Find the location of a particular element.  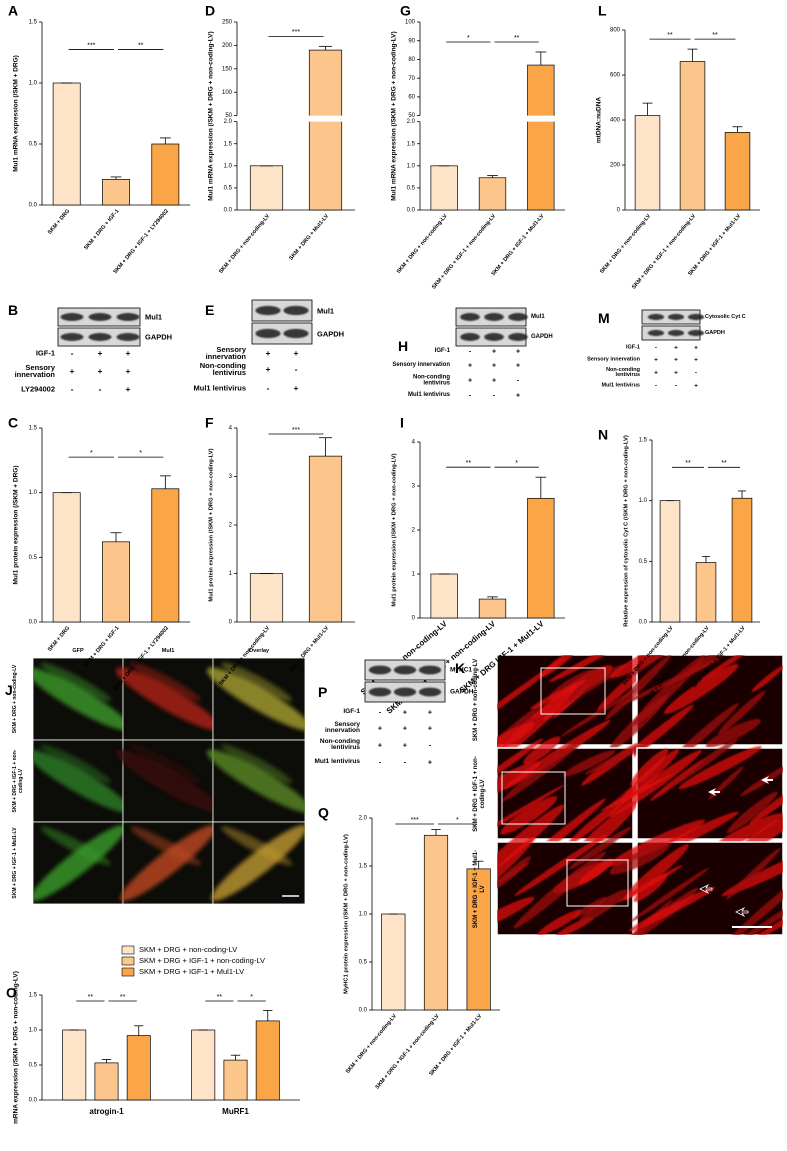

y-tick-label: 600 is located at coordinates (615, 76).